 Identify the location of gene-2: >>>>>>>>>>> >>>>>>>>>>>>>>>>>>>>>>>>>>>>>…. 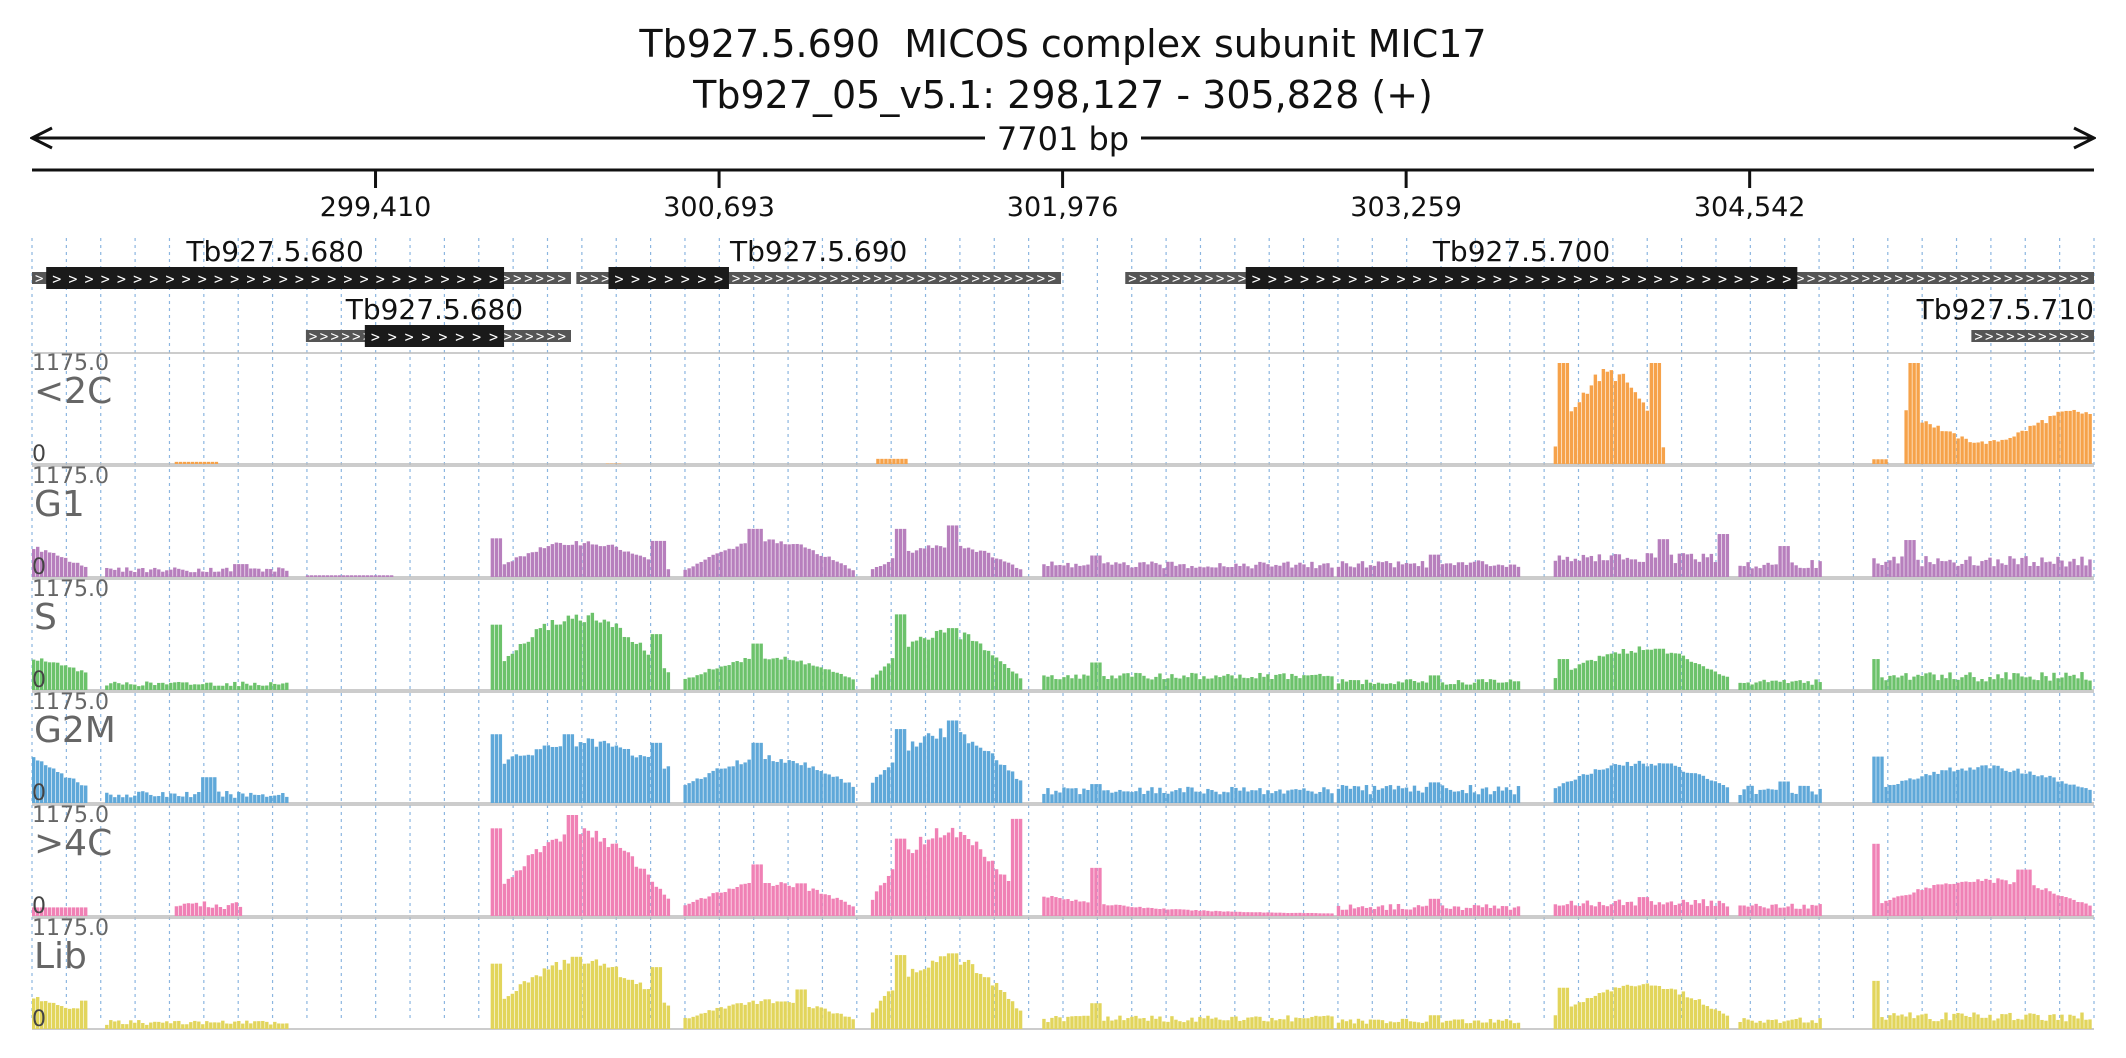
(1609, 262).